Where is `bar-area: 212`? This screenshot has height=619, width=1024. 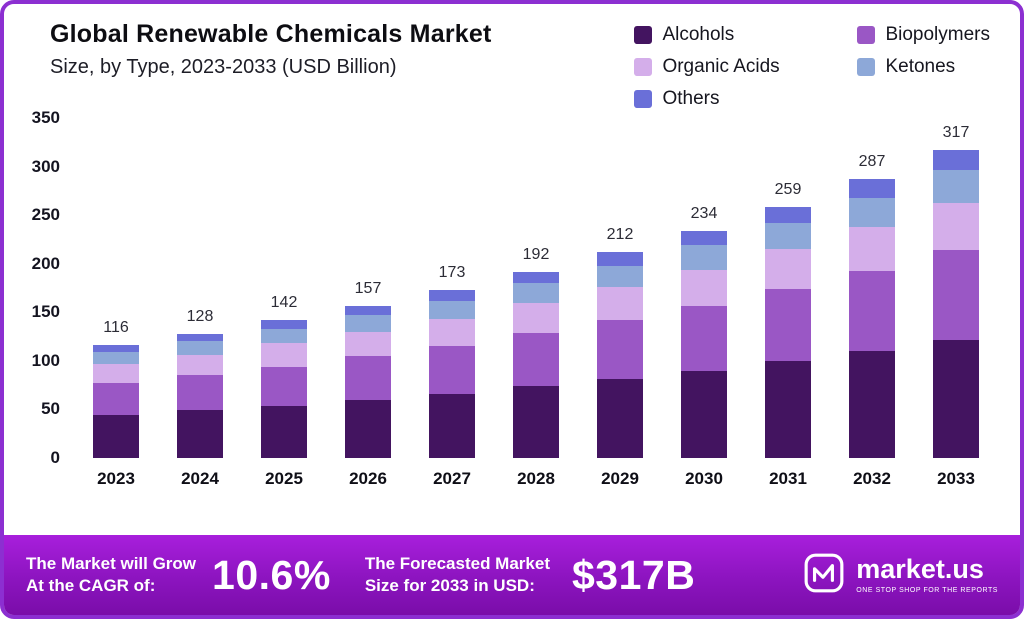 bar-area: 212 is located at coordinates (620, 288).